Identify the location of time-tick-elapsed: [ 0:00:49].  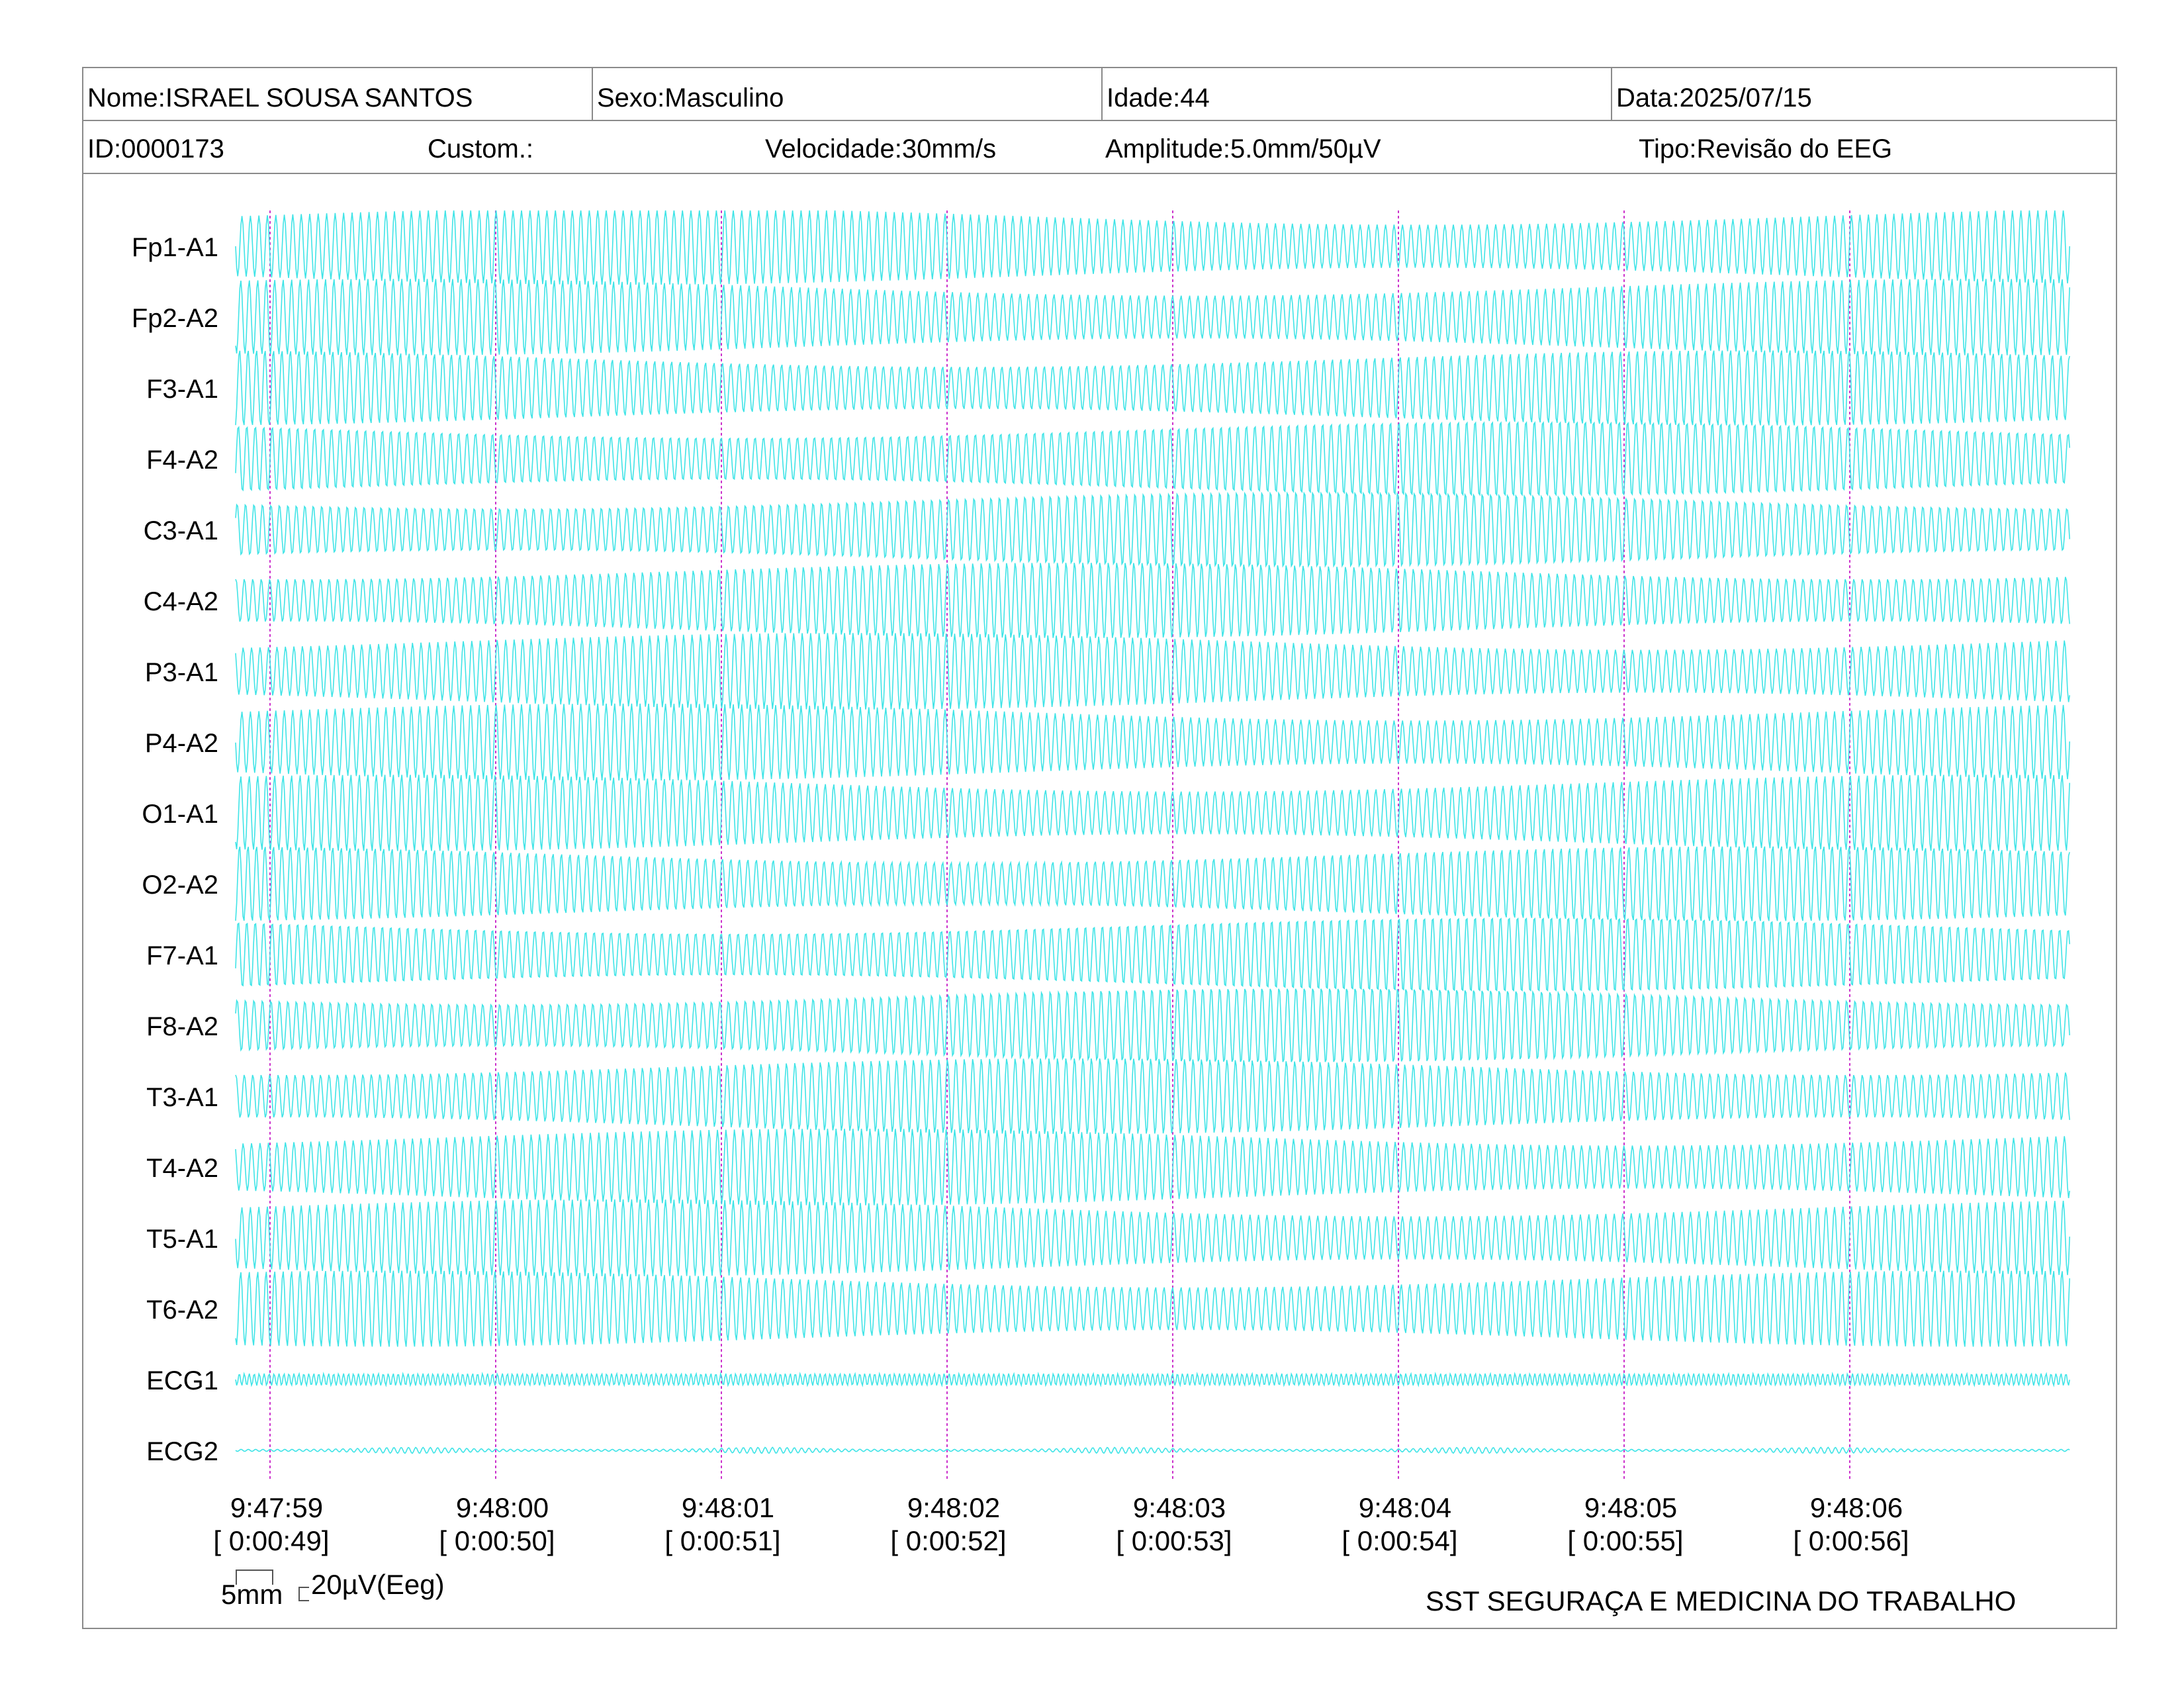
(271, 1540).